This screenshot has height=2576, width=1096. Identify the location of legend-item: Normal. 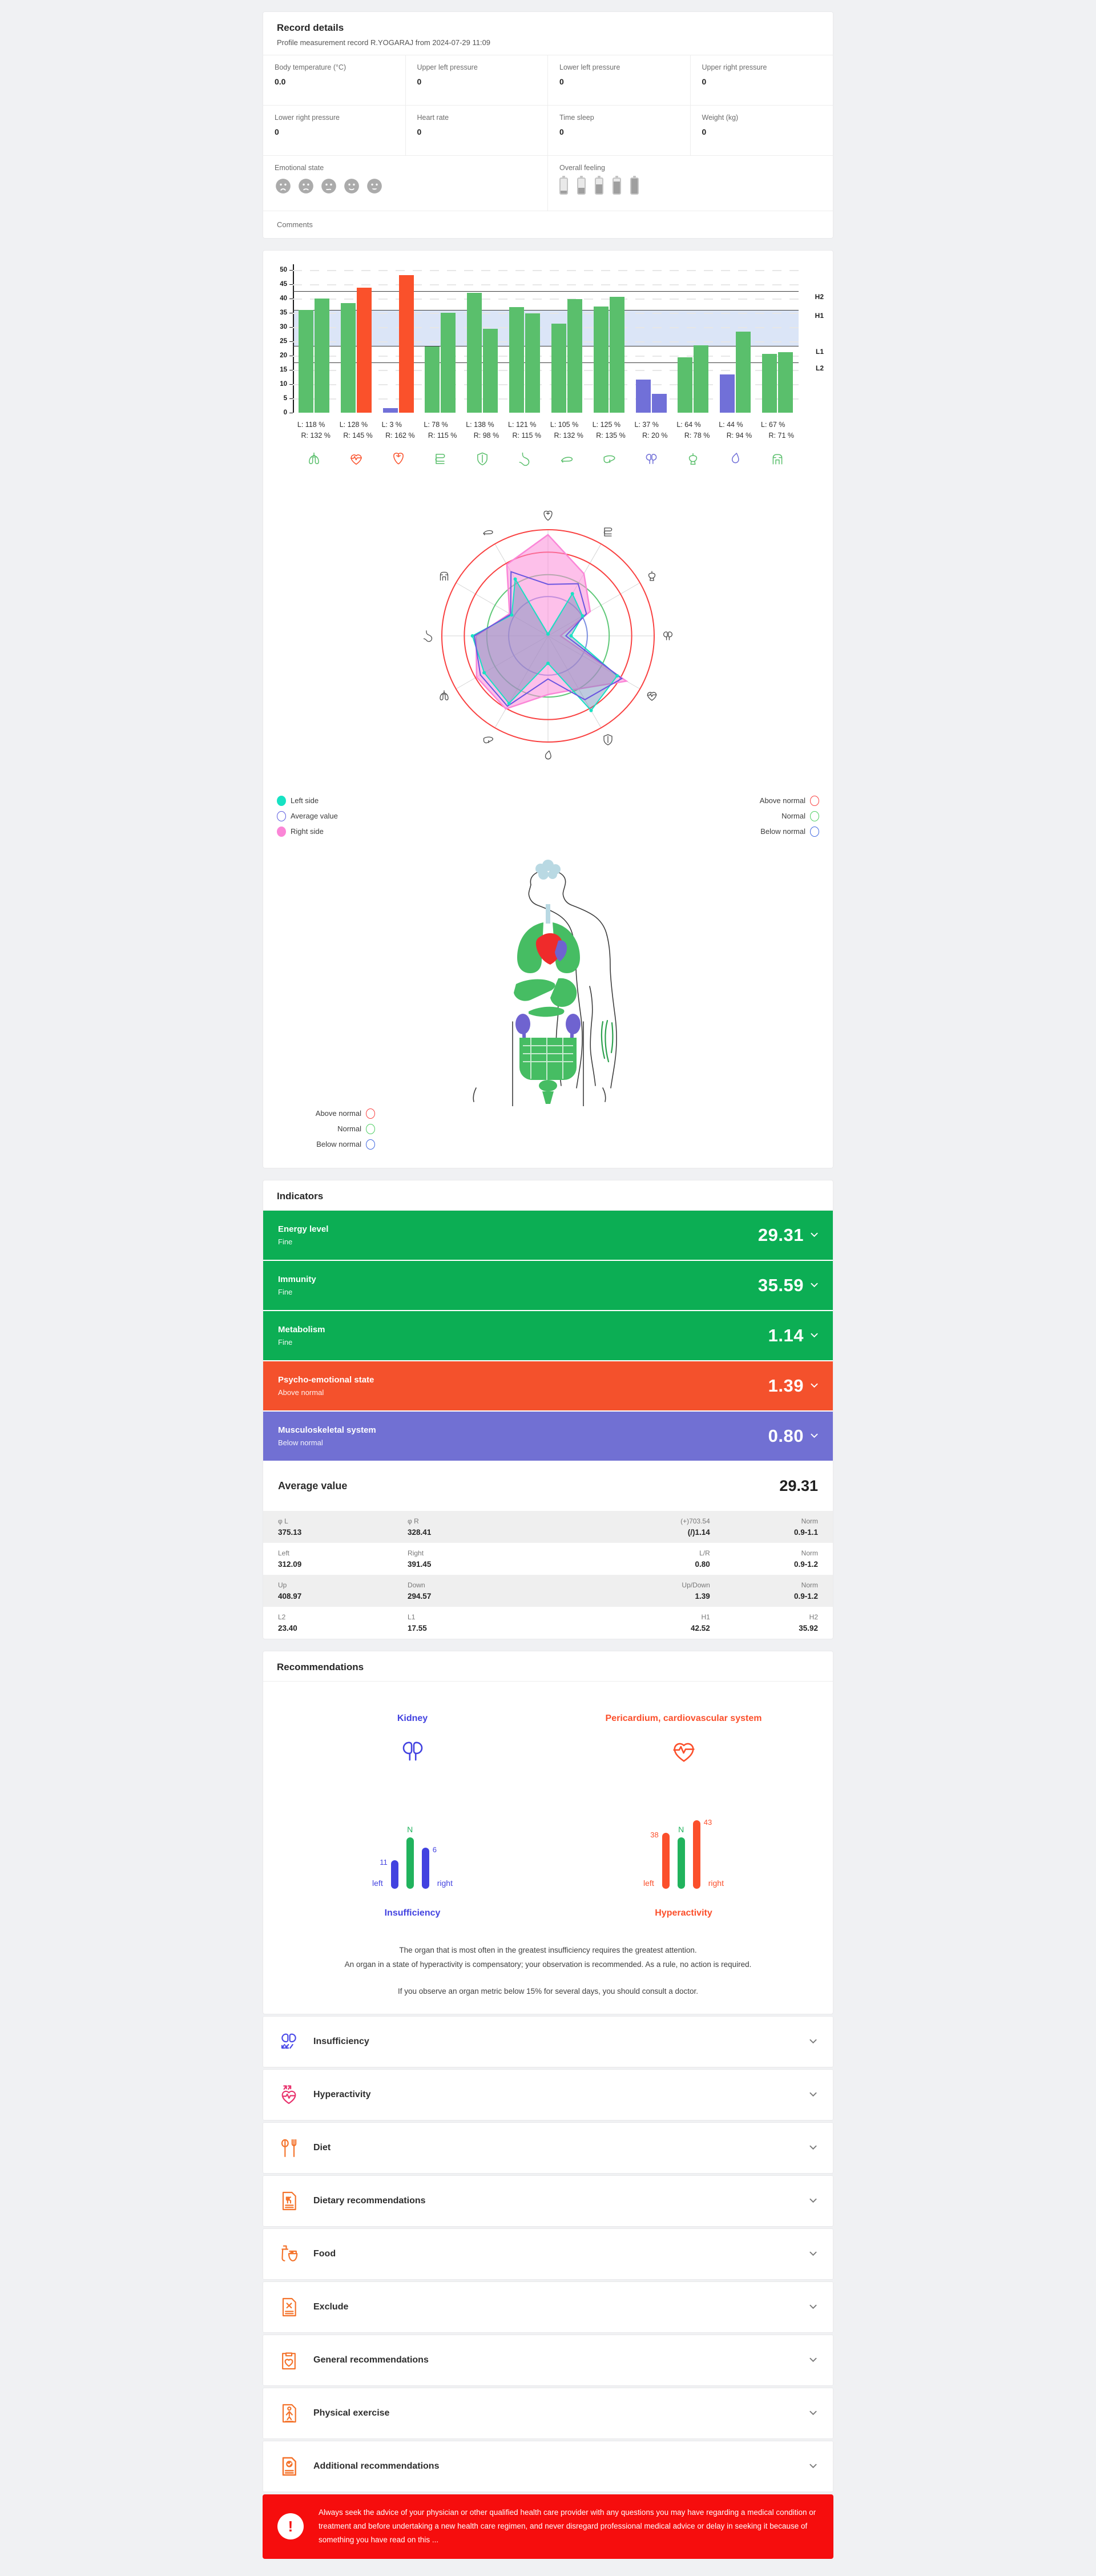
(800, 816).